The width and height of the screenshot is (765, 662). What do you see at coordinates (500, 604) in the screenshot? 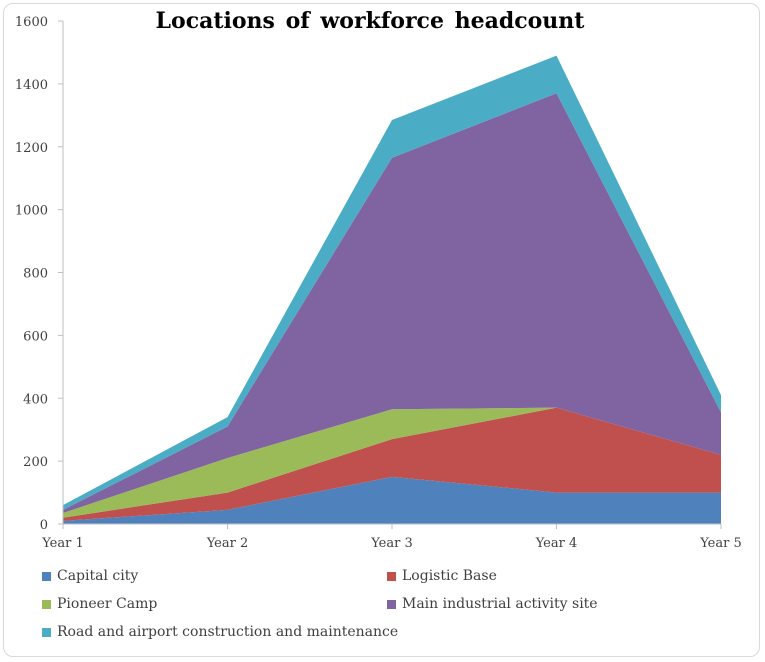
I see `legend-label: Main industrial activity site` at bounding box center [500, 604].